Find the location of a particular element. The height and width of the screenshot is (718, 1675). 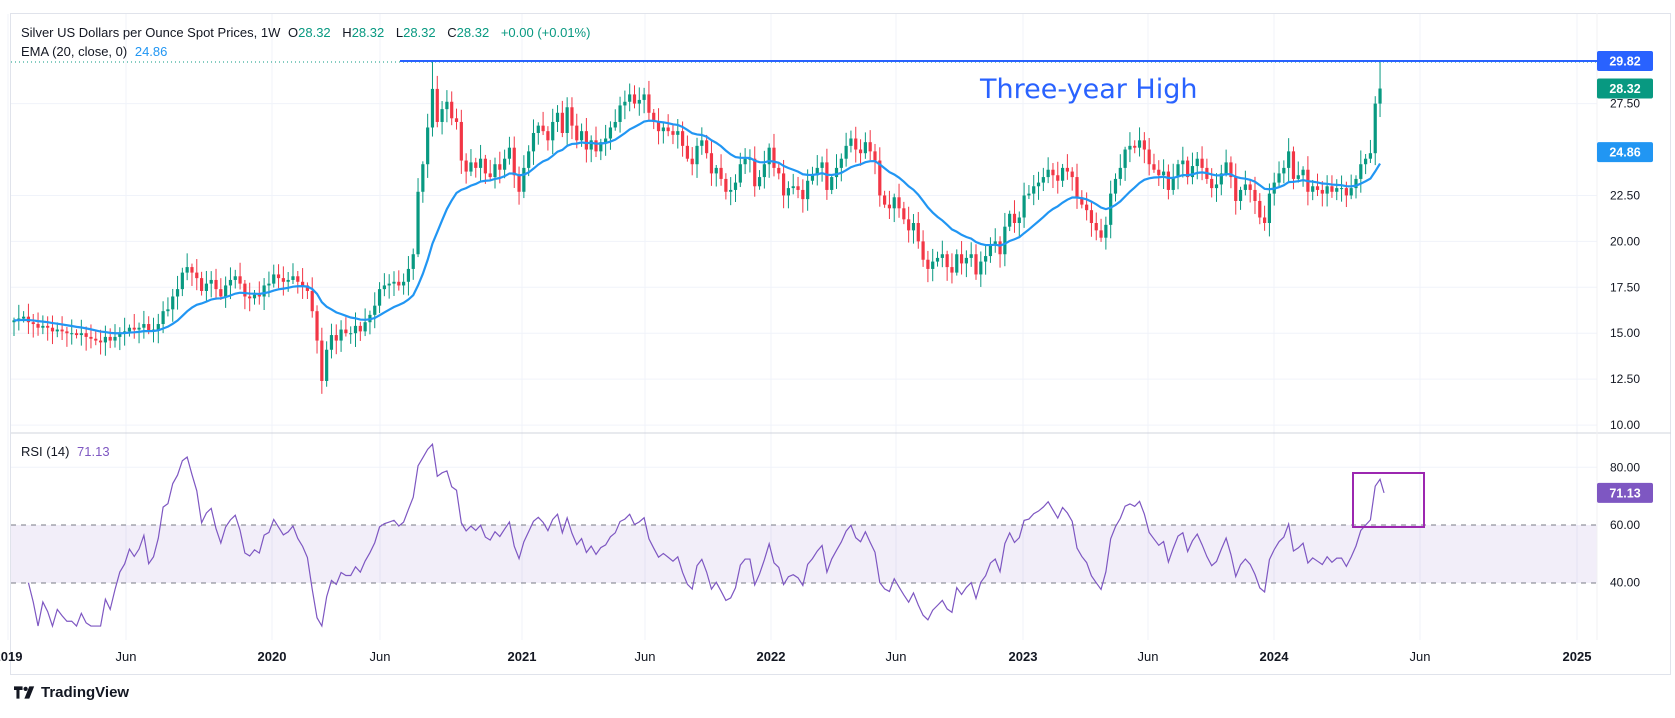

annotation-three-year-high: Three-year High is located at coordinates (1088, 89).